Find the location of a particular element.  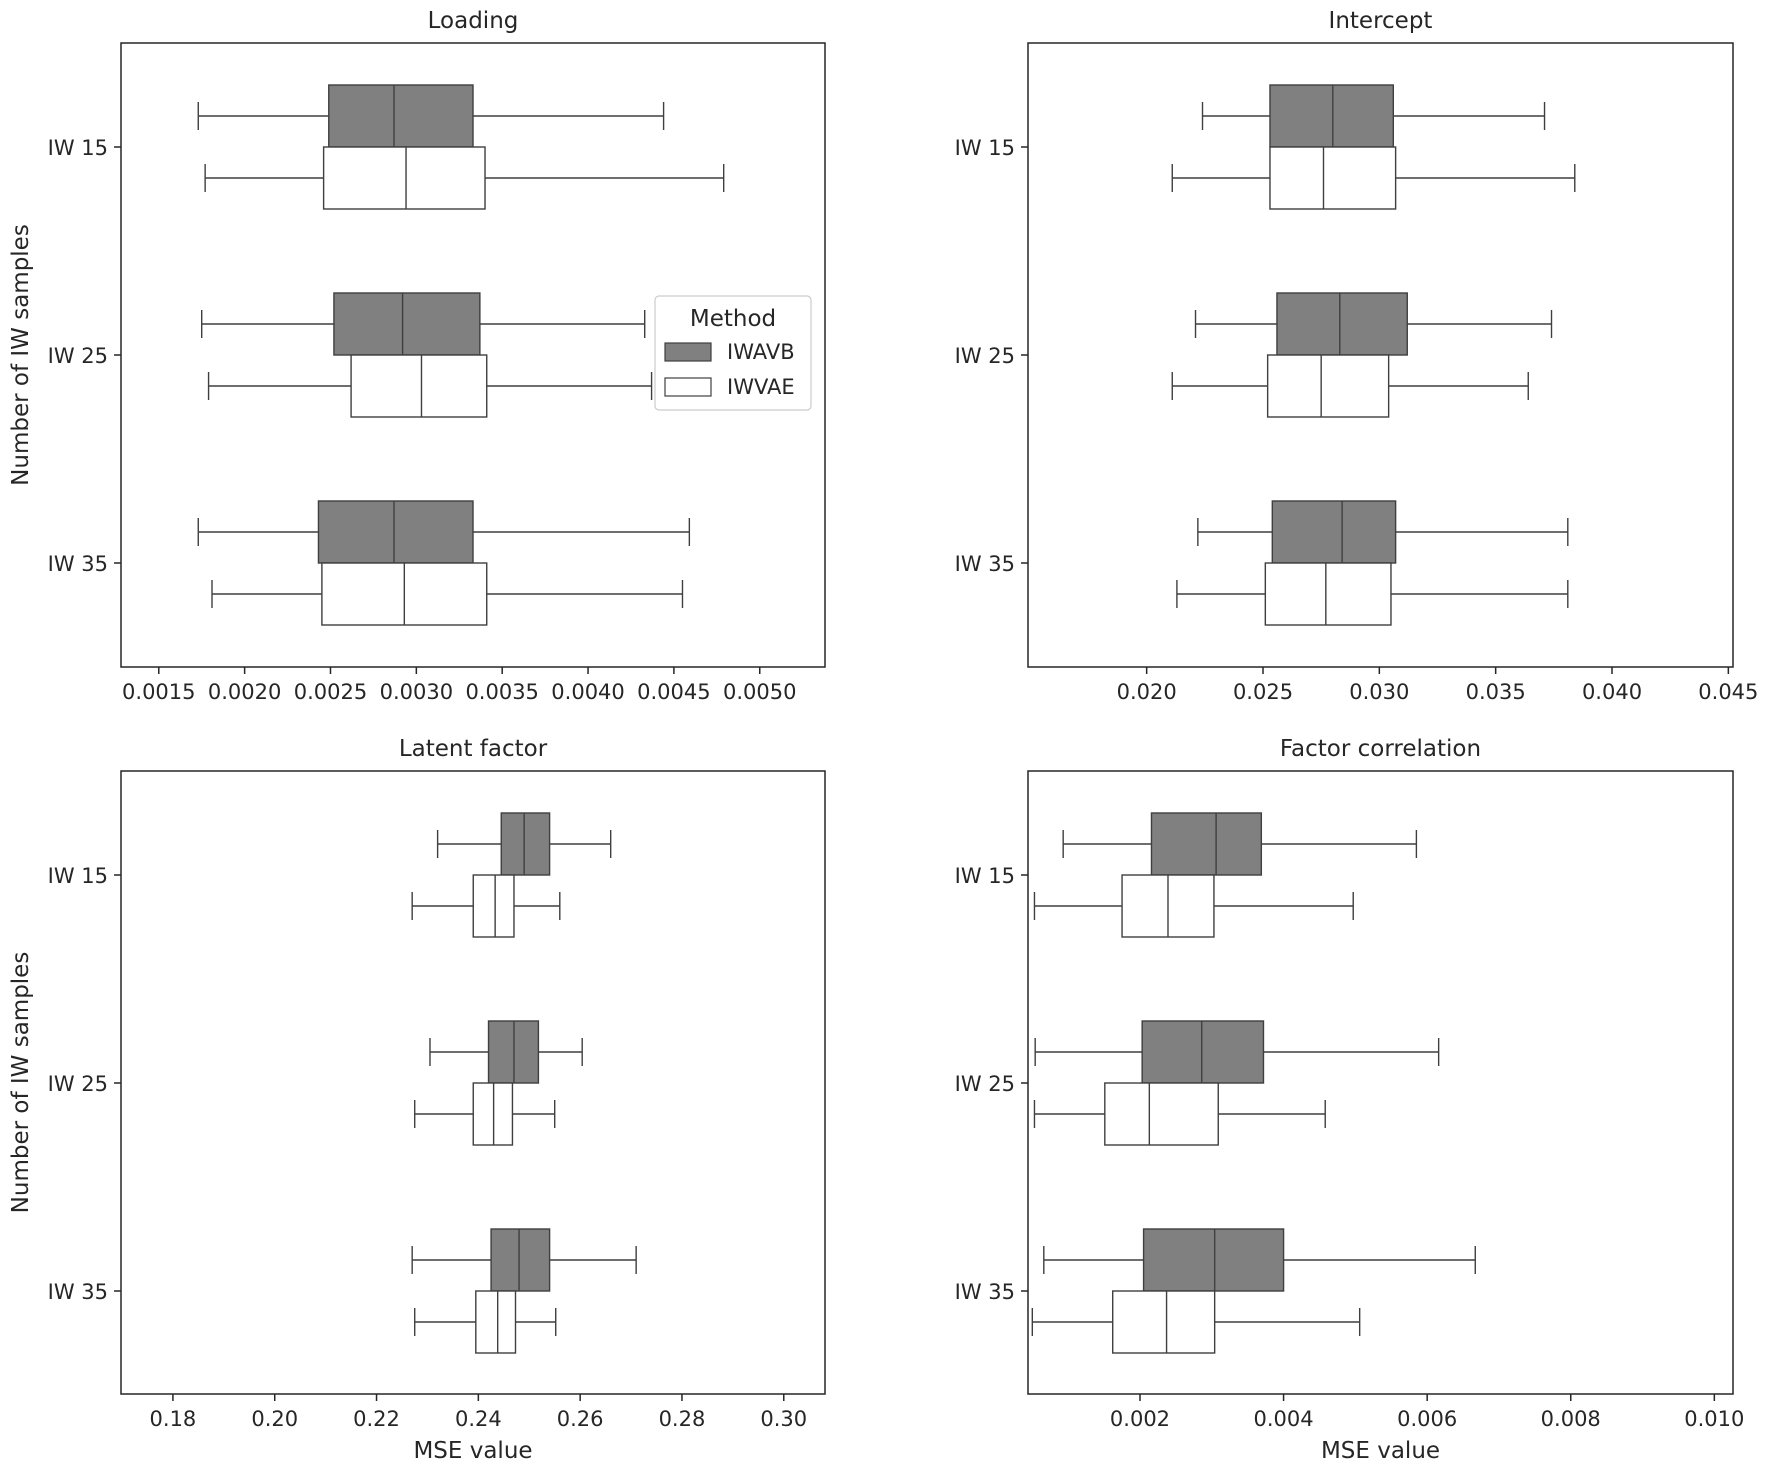

x-tick-label: 0.0020 is located at coordinates (244, 692).